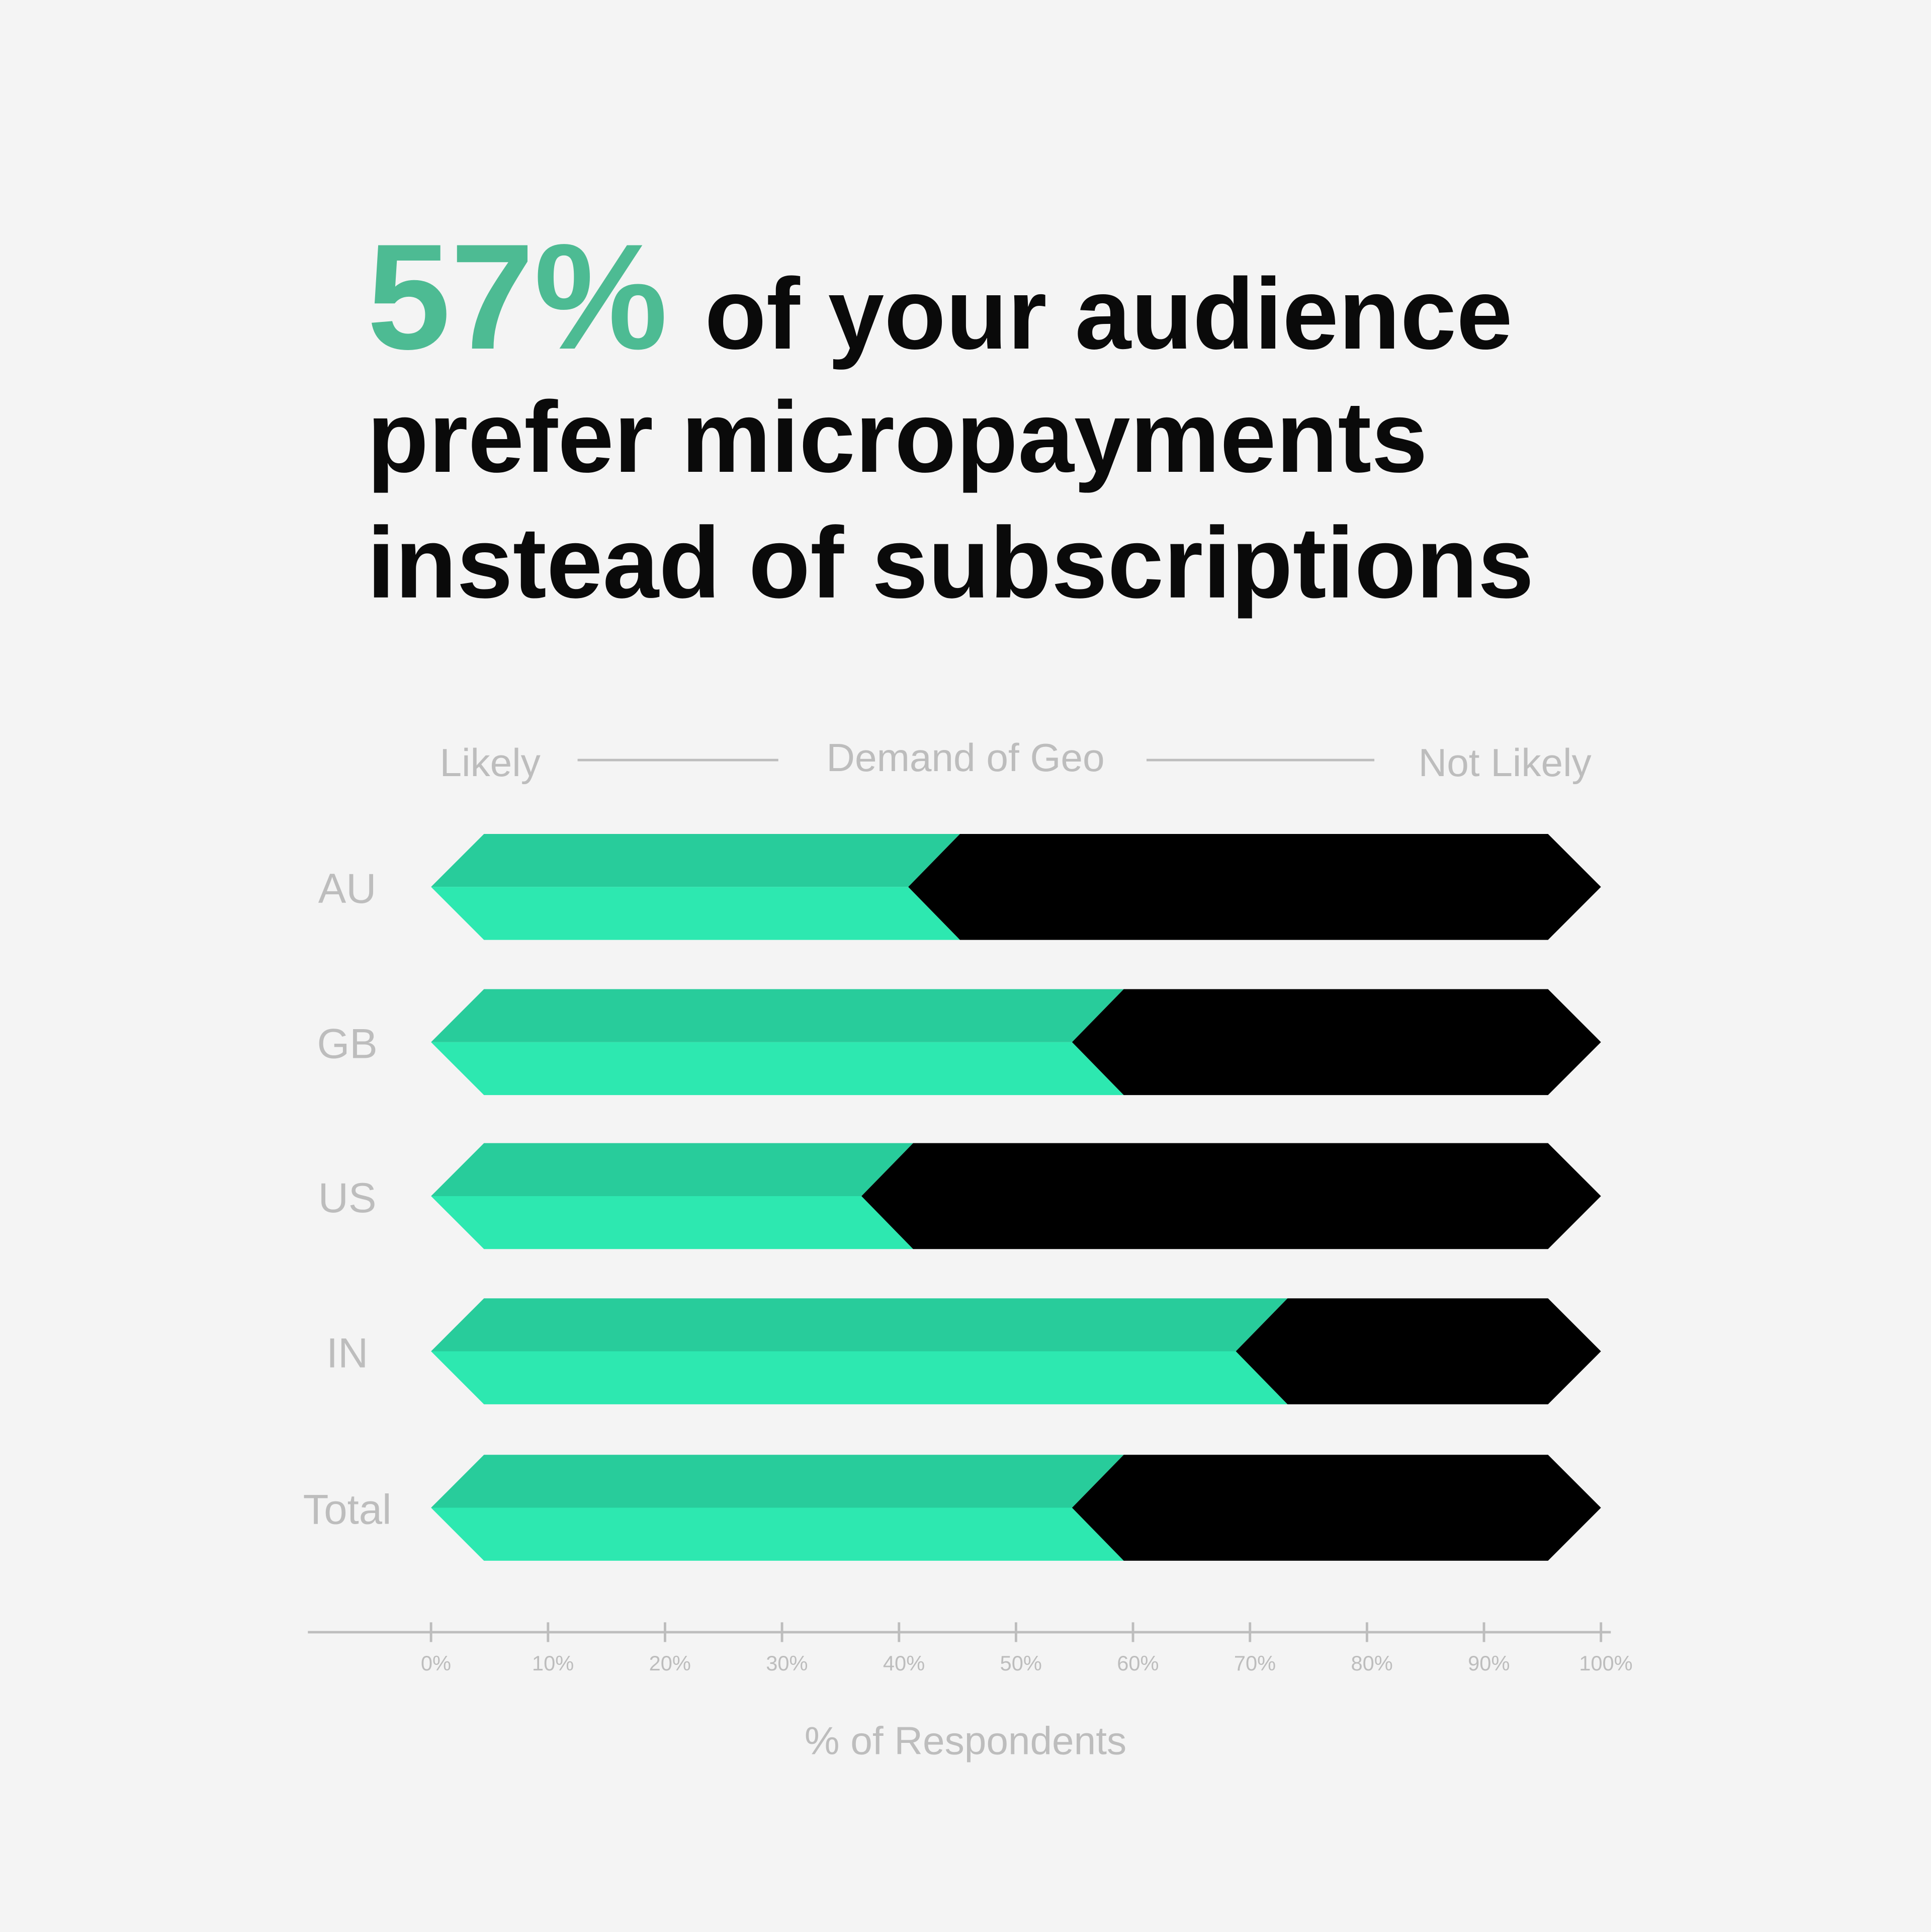 The image size is (1931, 1932). I want to click on header-label: Demand of Geo, so click(965, 757).